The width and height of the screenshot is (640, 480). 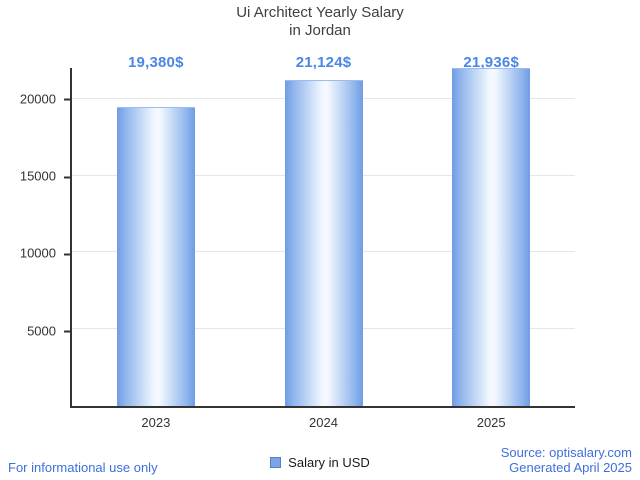 I want to click on title-line-2: in Jordan, so click(x=320, y=30).